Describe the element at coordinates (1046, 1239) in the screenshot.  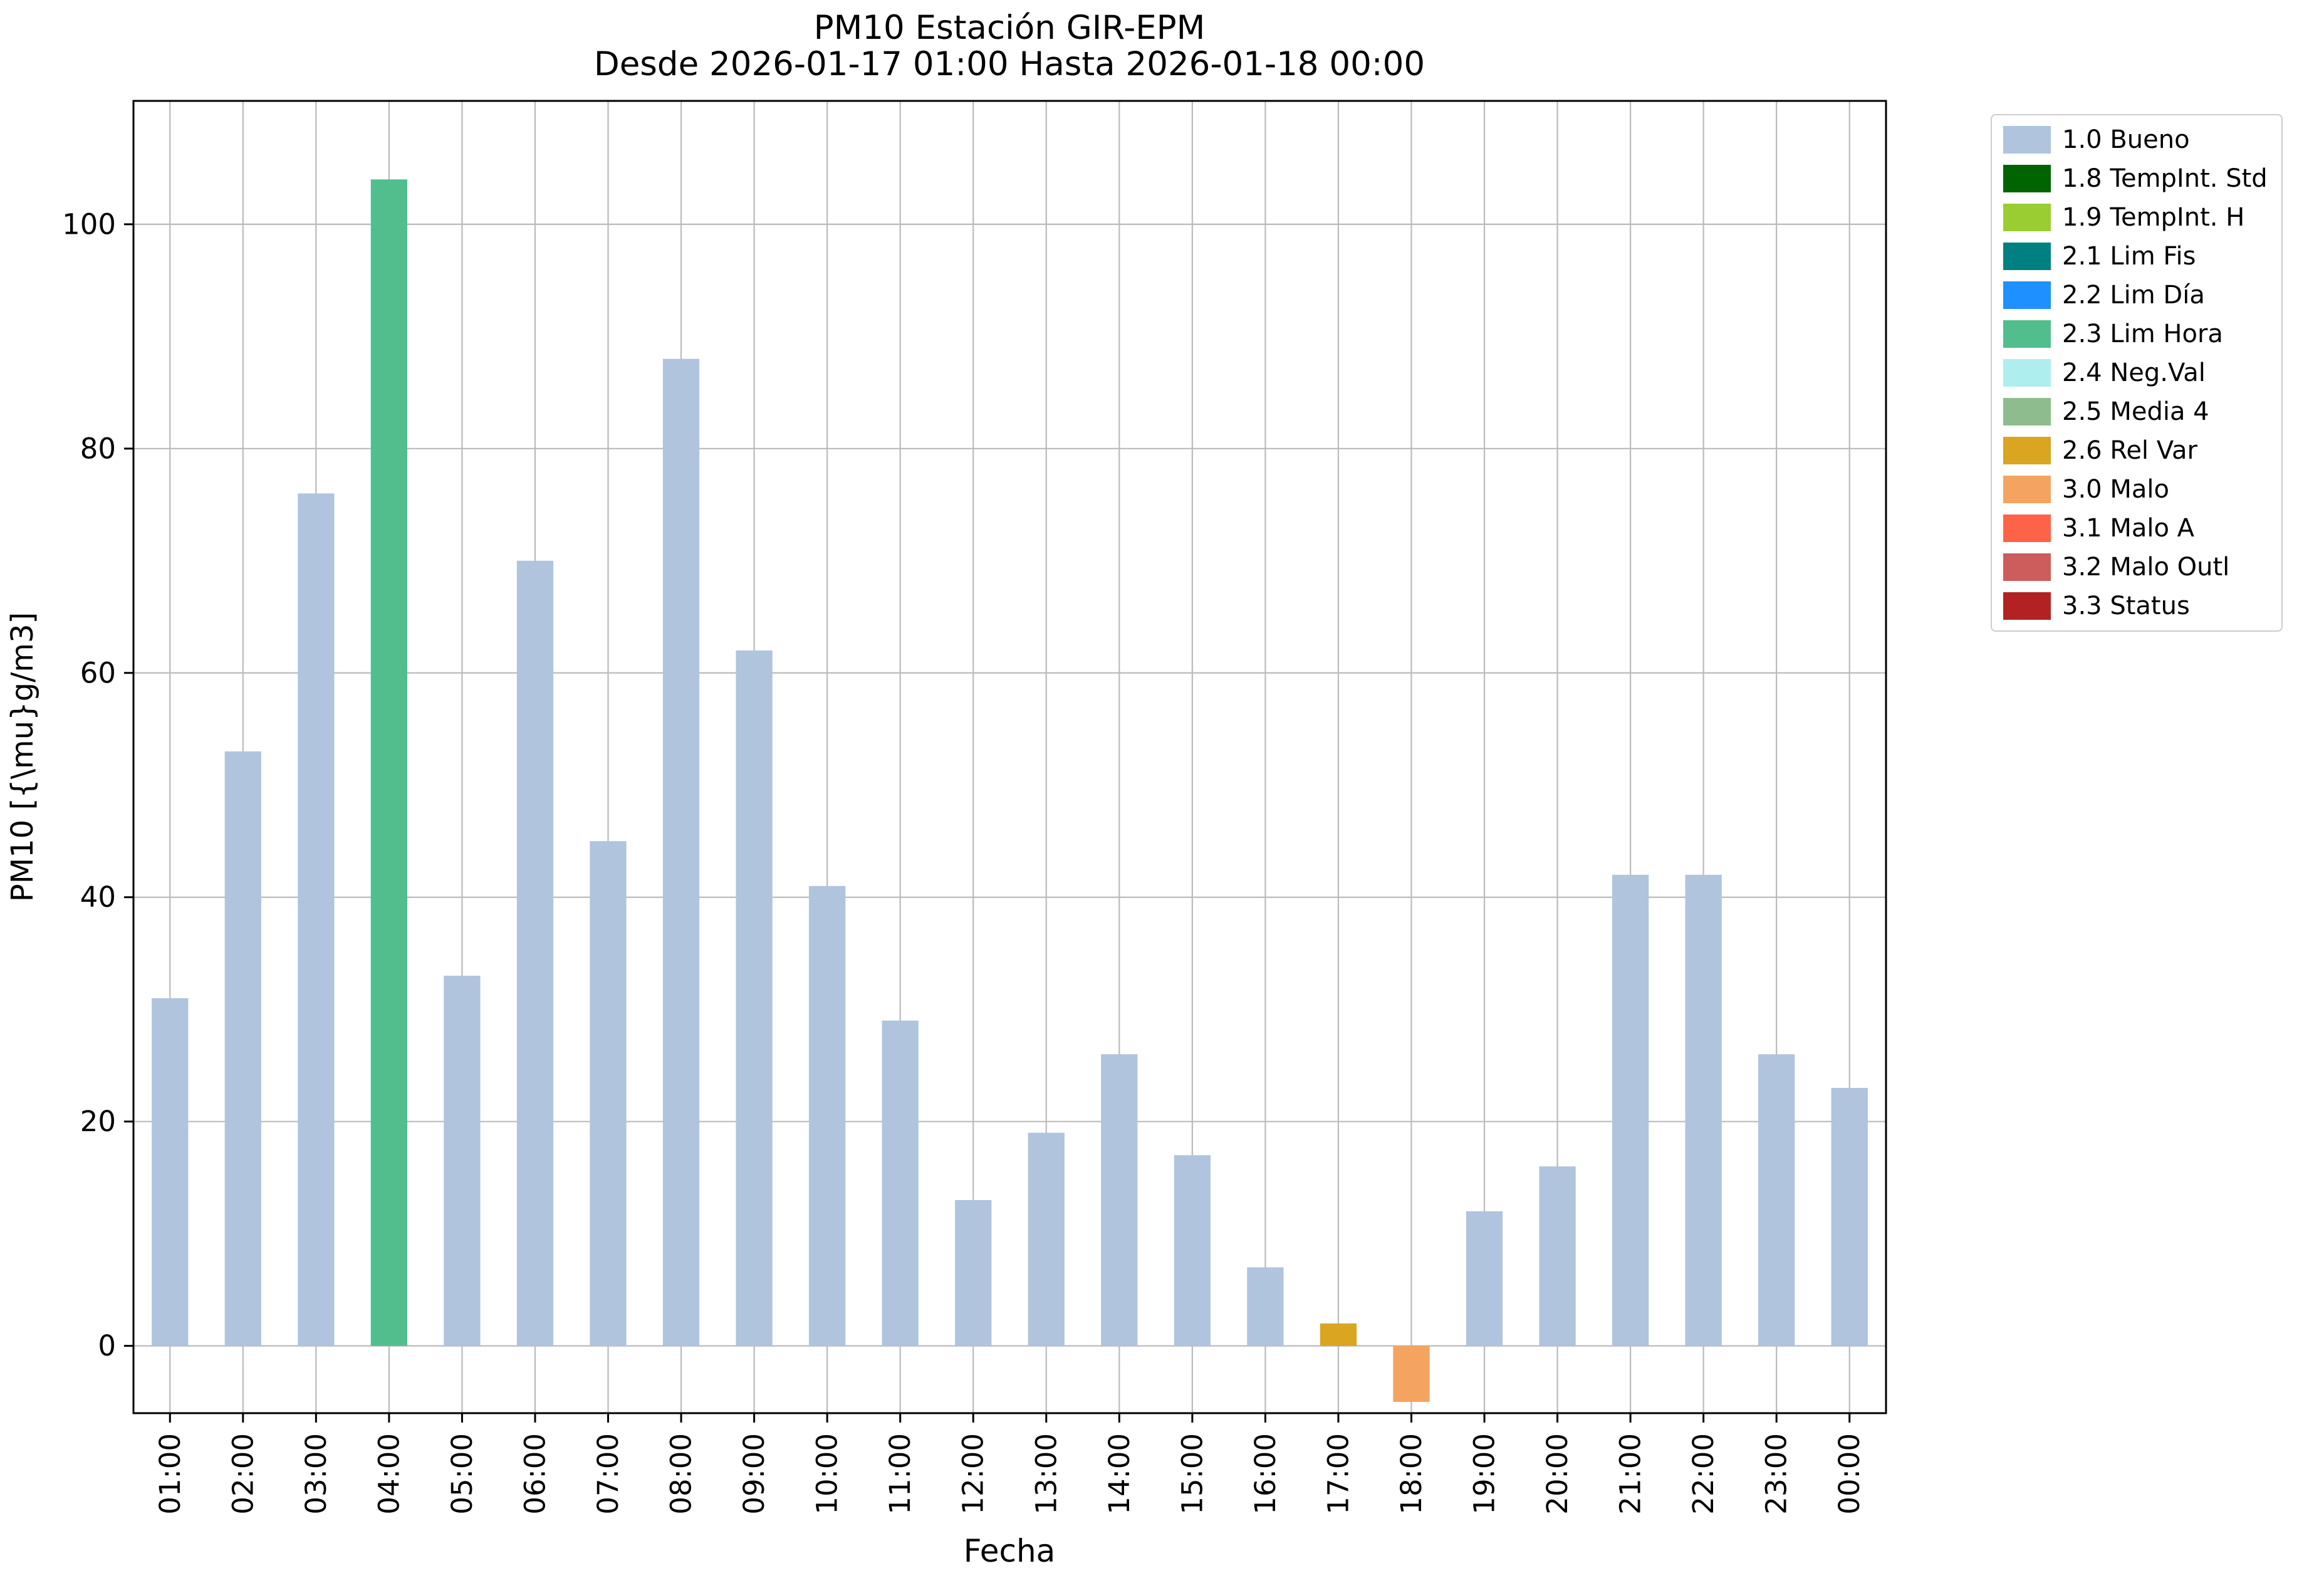
I see `bar-13:00` at that location.